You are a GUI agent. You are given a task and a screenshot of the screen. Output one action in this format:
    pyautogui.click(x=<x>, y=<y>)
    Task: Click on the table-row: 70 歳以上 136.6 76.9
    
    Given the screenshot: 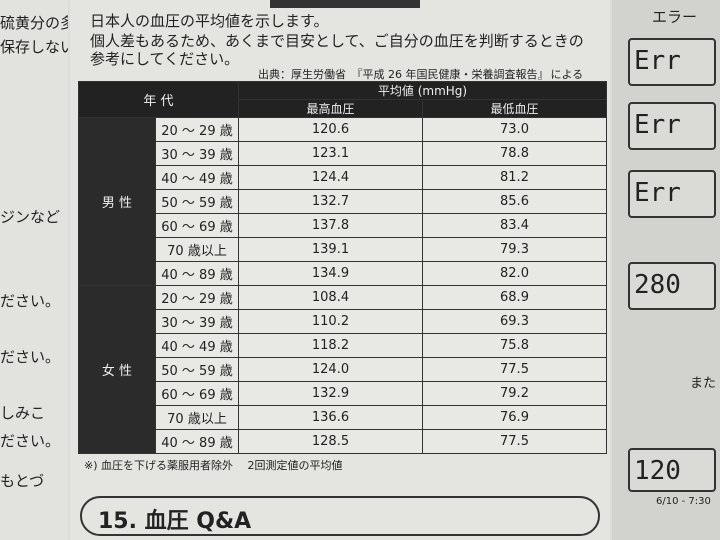 What is the action you would take?
    pyautogui.click(x=343, y=417)
    